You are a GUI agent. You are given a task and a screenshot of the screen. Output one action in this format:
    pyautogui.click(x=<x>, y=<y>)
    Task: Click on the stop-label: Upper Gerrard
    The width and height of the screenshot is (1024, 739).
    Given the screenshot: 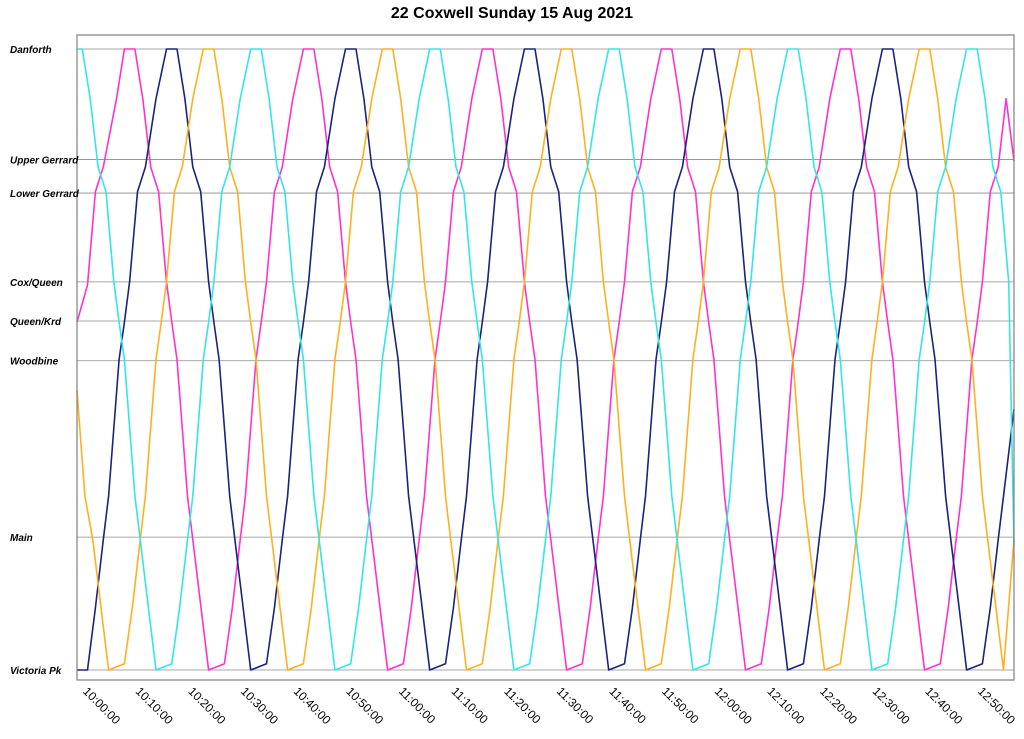 What is the action you would take?
    pyautogui.click(x=44, y=161)
    